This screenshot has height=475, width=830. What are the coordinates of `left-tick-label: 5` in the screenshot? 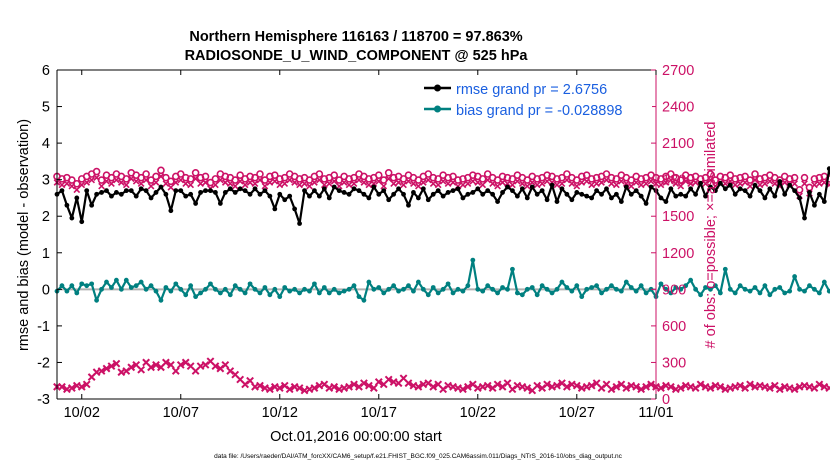 It's located at (46, 108).